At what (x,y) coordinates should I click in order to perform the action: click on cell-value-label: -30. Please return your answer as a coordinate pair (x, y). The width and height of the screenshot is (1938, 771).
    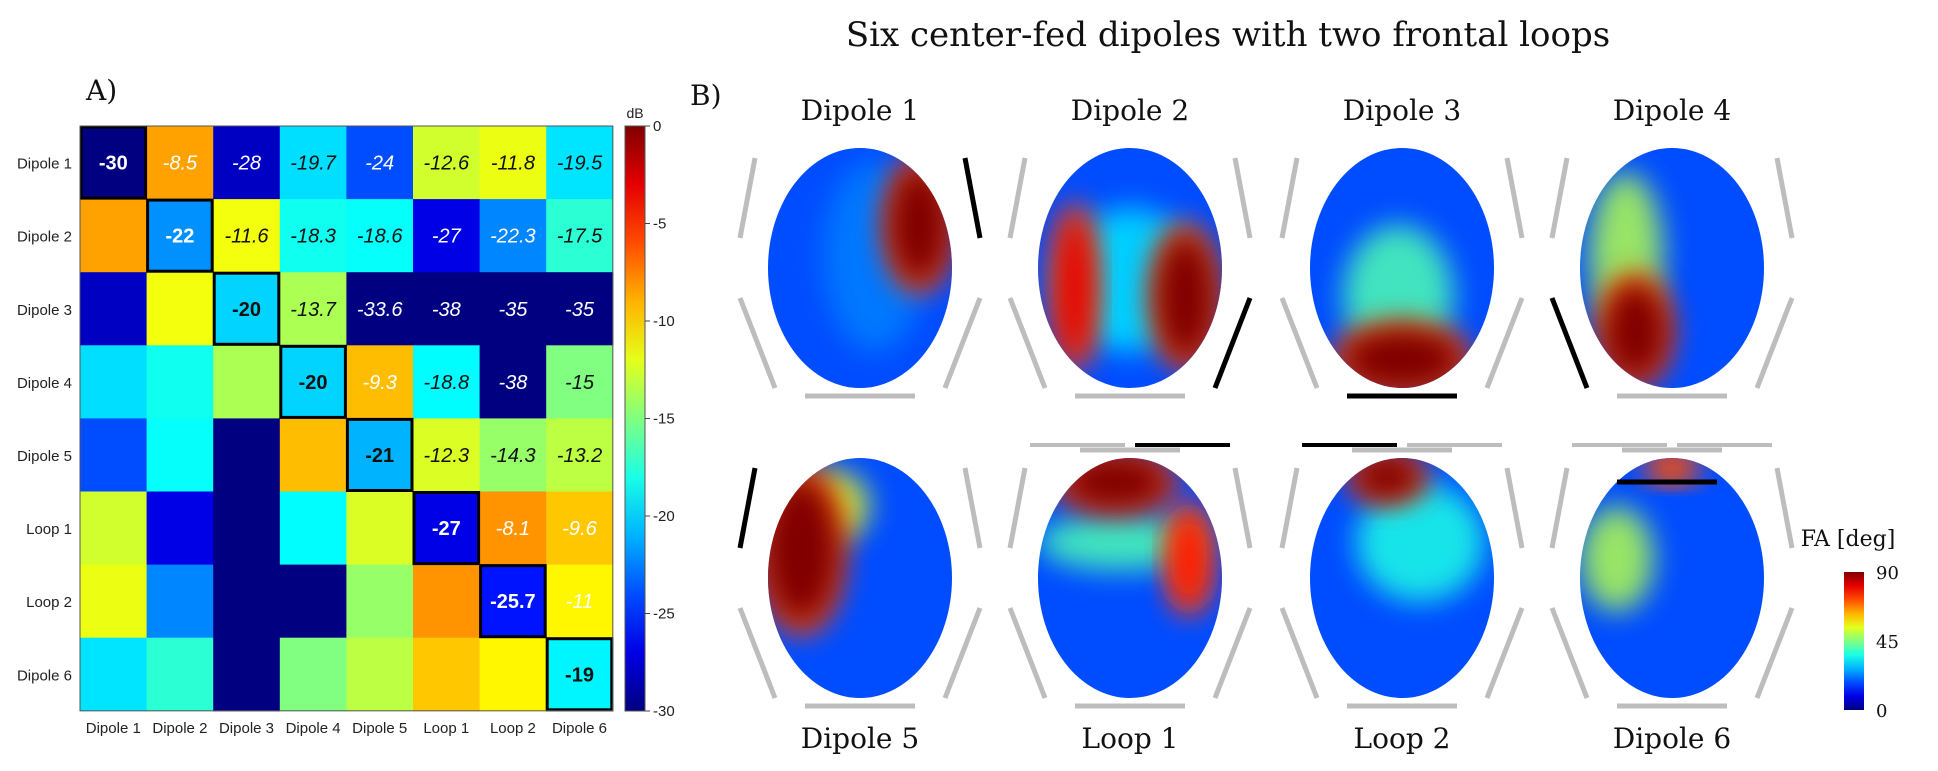
    Looking at the image, I should click on (113, 164).